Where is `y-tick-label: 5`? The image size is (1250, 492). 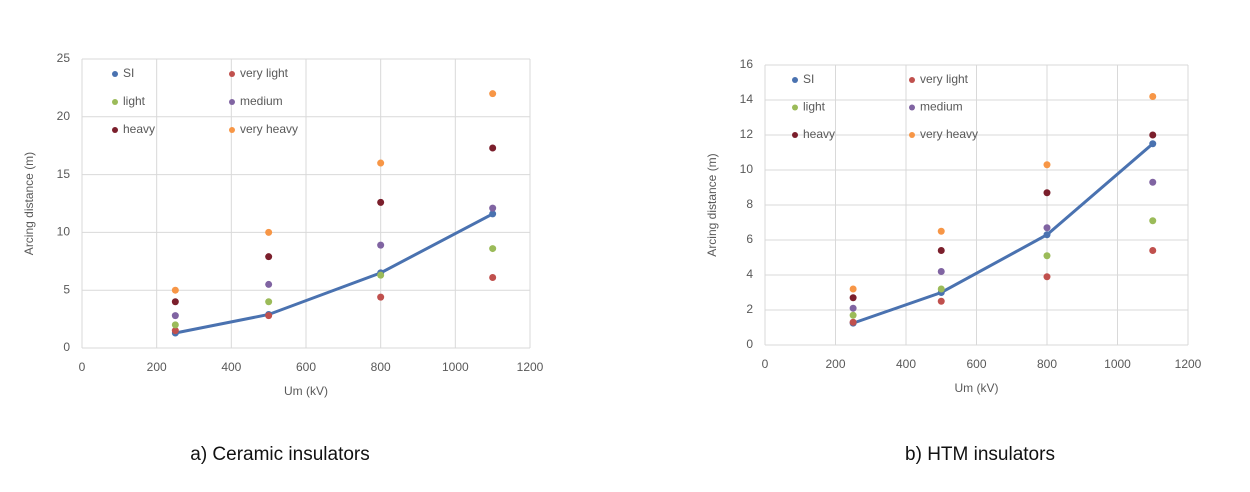 y-tick-label: 5 is located at coordinates (66, 289).